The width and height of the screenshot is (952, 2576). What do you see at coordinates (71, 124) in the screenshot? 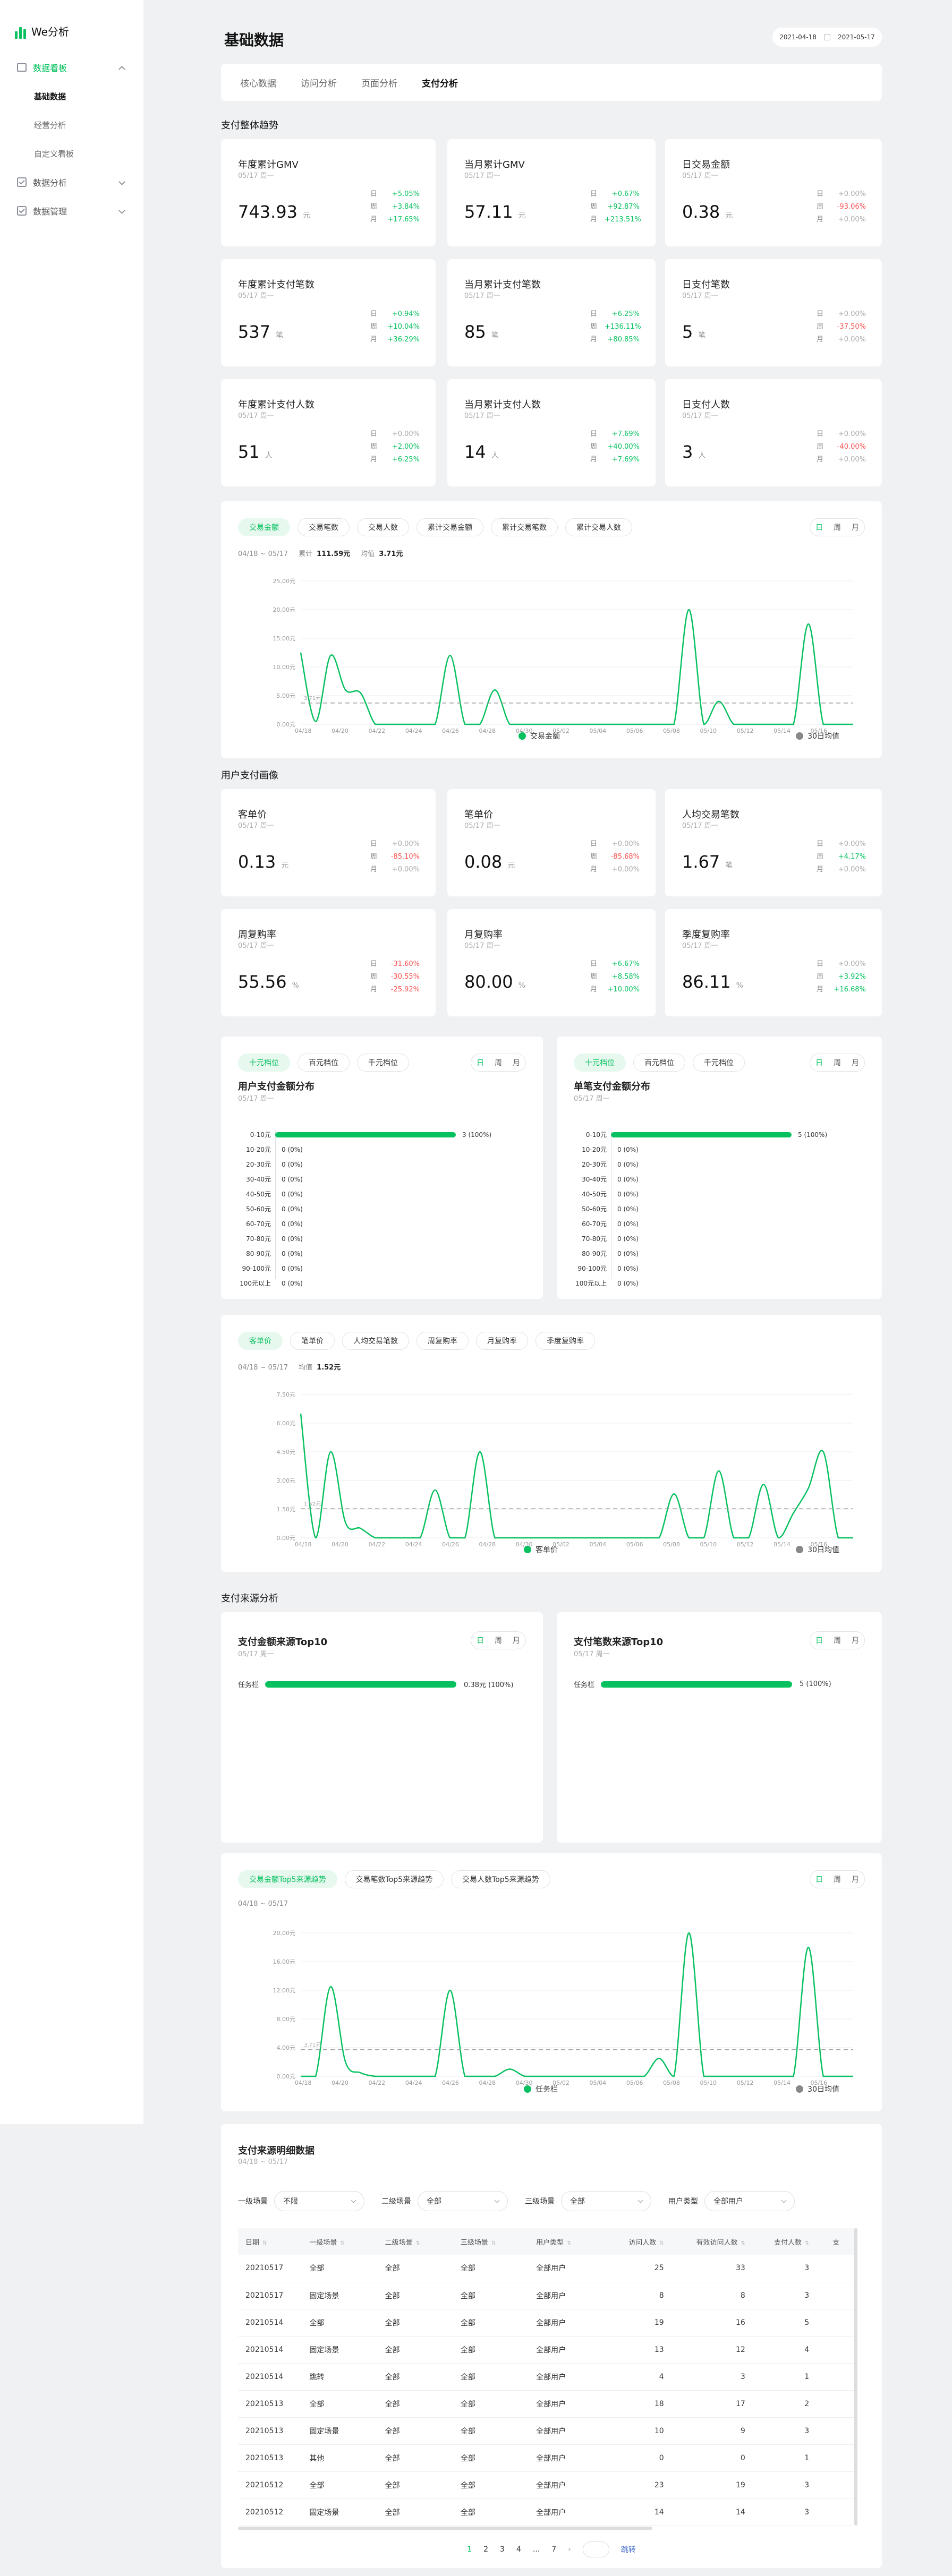
I see `menu-item-business-analysis: 经营分析` at bounding box center [71, 124].